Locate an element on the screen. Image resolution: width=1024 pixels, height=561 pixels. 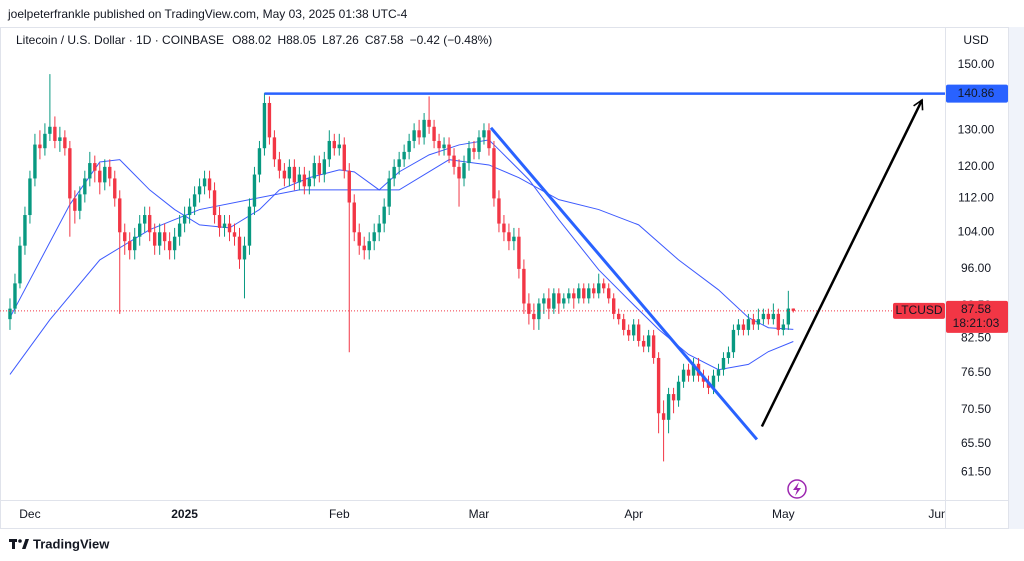
time-axis: Dec 2025 Feb Mar Apr May Jun is located at coordinates (482, 514).